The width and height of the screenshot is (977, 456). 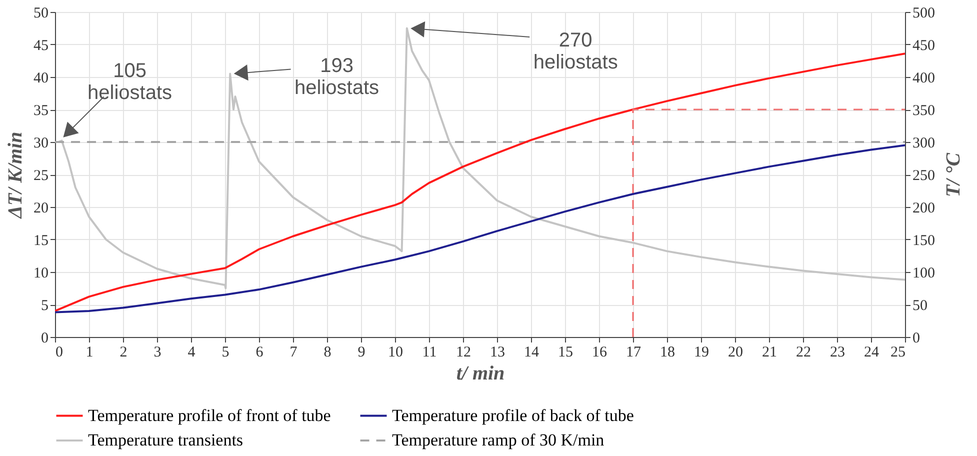 I want to click on y2-tick-label: 50, so click(x=920, y=306).